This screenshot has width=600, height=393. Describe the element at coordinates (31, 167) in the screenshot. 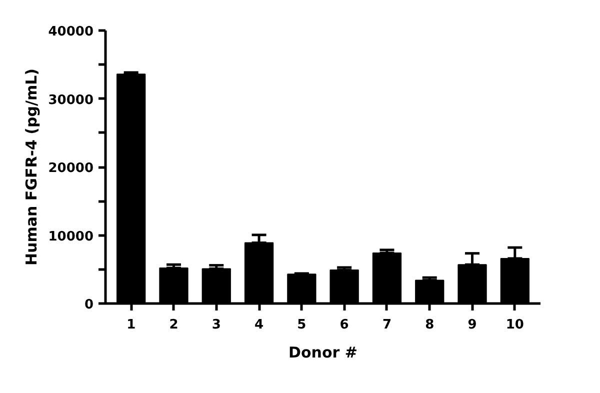

I see `y-axis-title: Human FGFR-4 (pg/mL)` at that location.